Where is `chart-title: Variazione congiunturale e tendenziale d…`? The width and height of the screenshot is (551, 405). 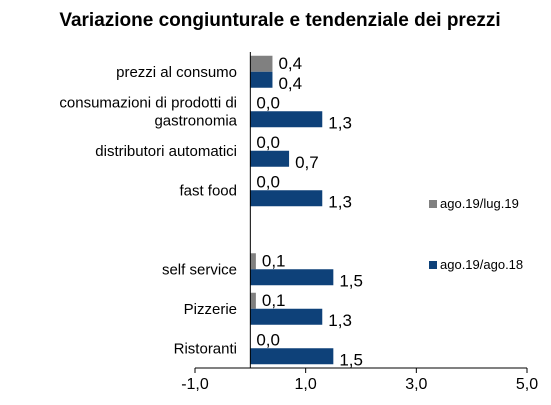 chart-title: Variazione congiunturale e tendenziale d… is located at coordinates (280, 20).